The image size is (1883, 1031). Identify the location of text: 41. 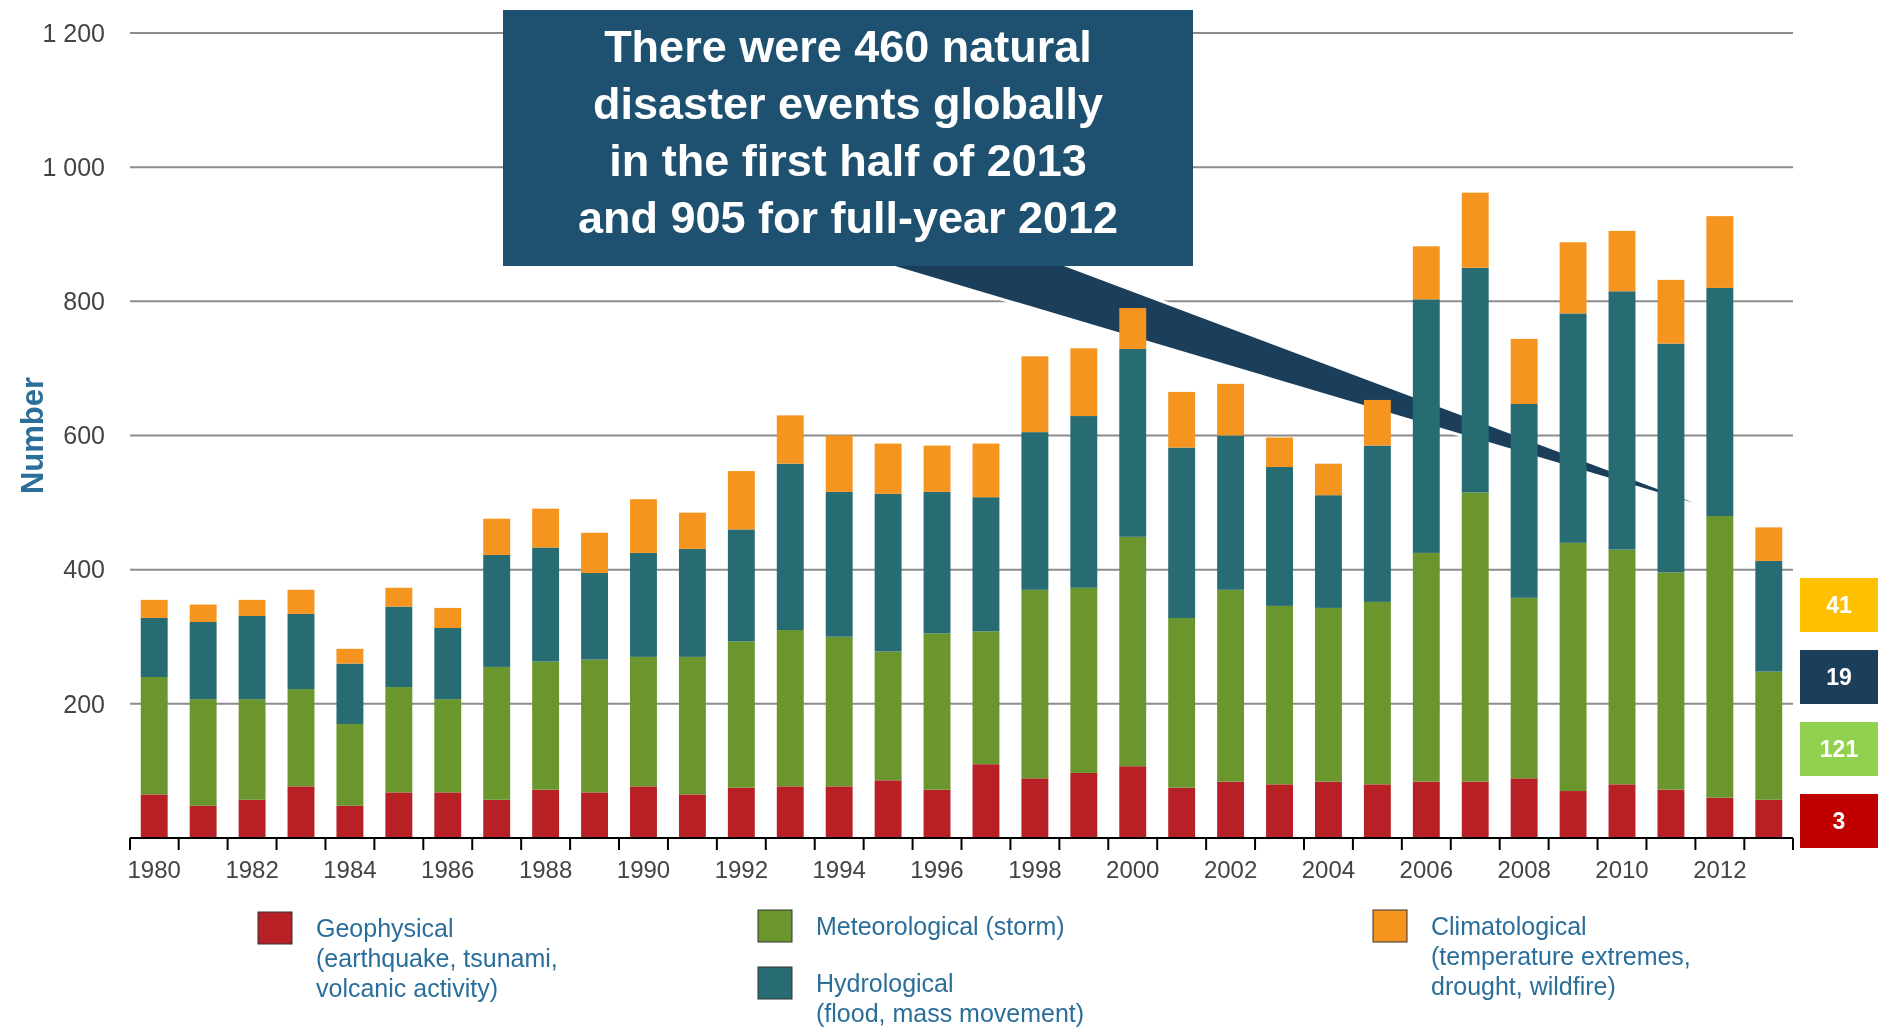
(1839, 605).